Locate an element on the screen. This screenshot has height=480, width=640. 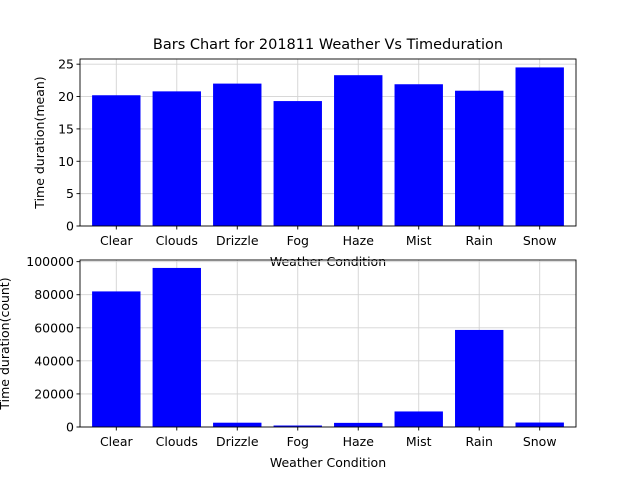
y-tick-label: 80000 is located at coordinates (54, 294).